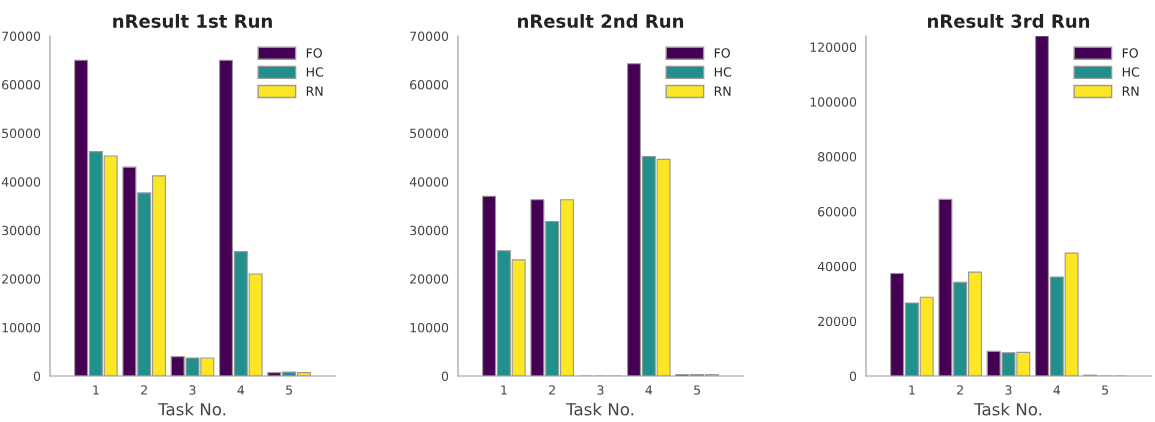 The height and width of the screenshot is (422, 1155). I want to click on y-tick-label: 100000, so click(833, 102).